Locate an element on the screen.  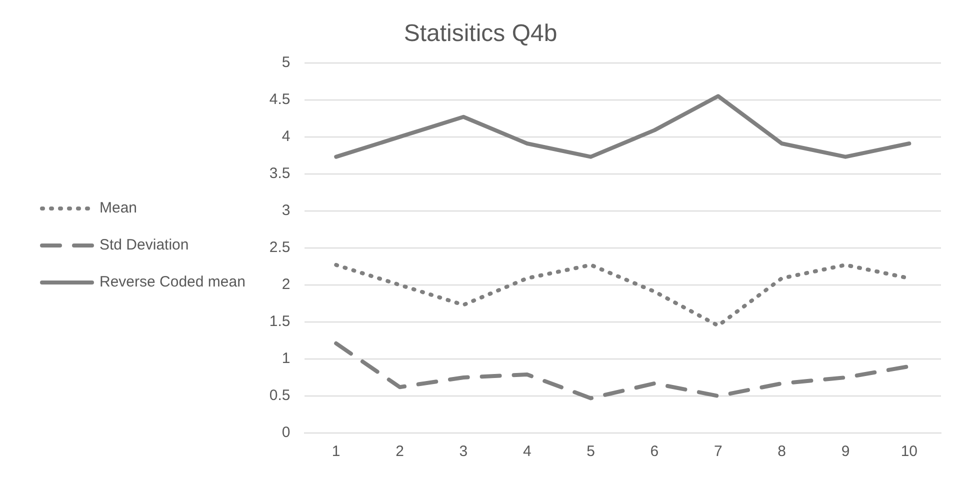
y-tick-label: 2.5 is located at coordinates (279, 247).